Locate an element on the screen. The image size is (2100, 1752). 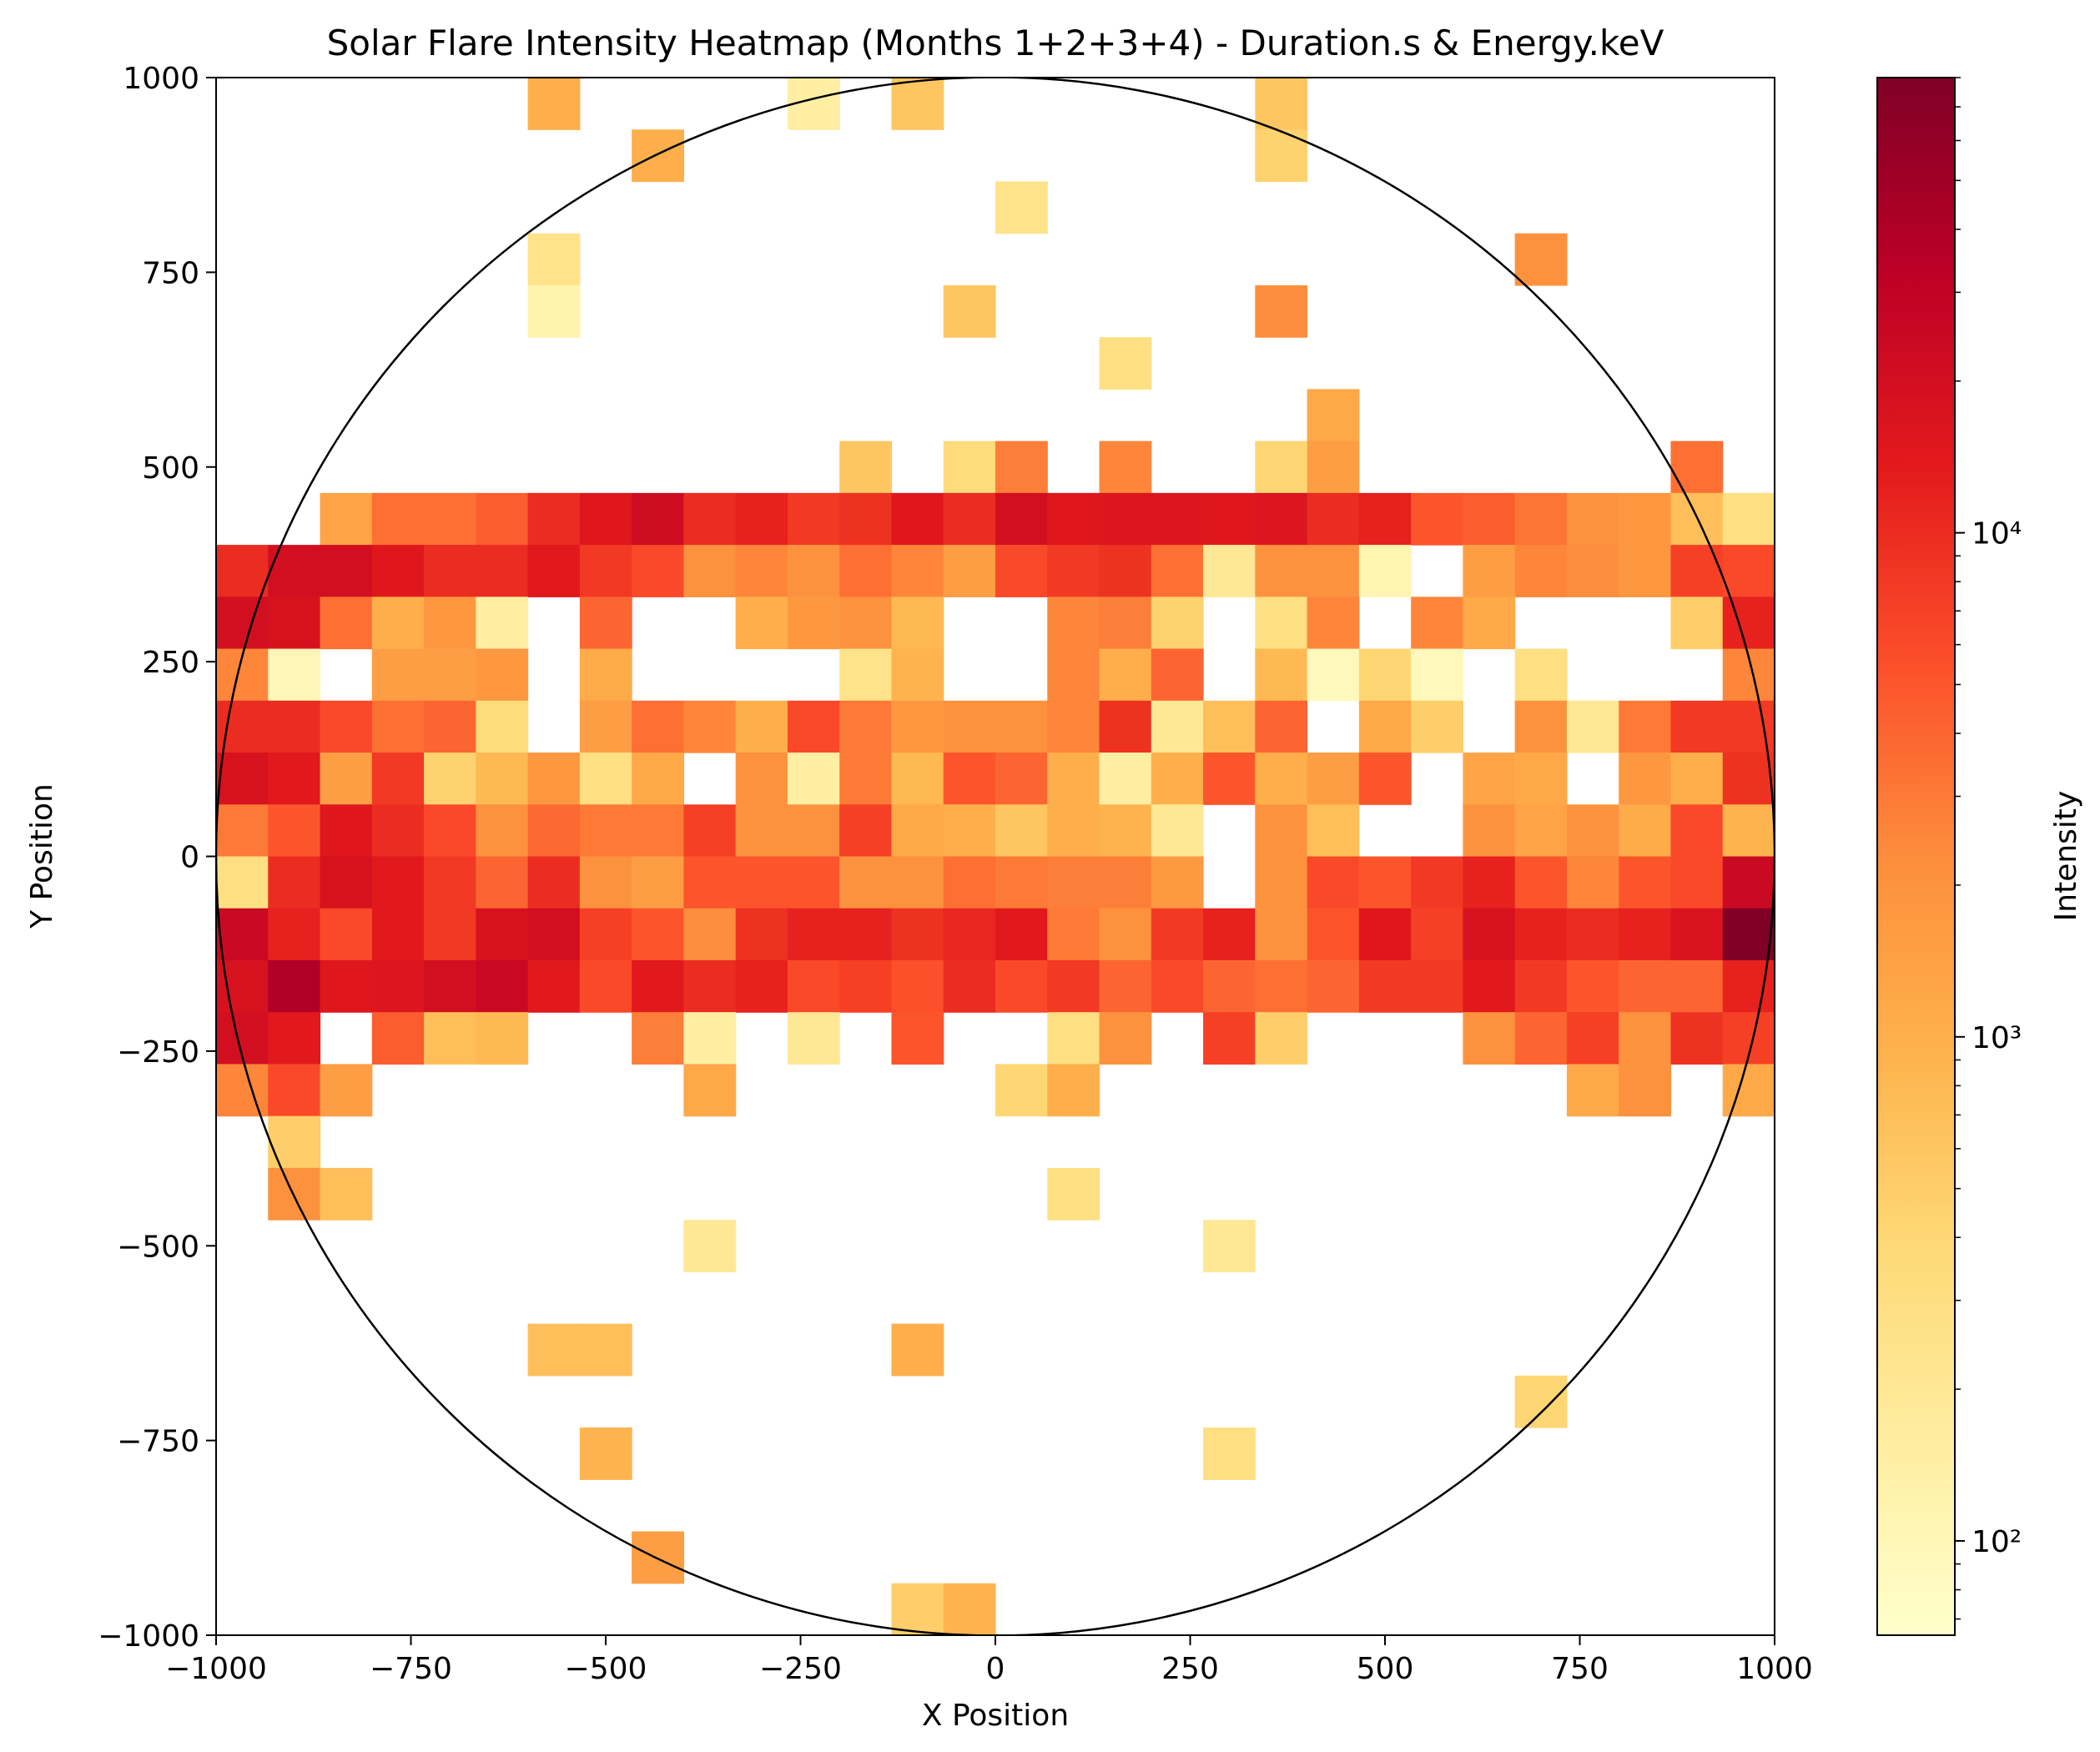
x-tick-label: 250 is located at coordinates (1190, 1669).